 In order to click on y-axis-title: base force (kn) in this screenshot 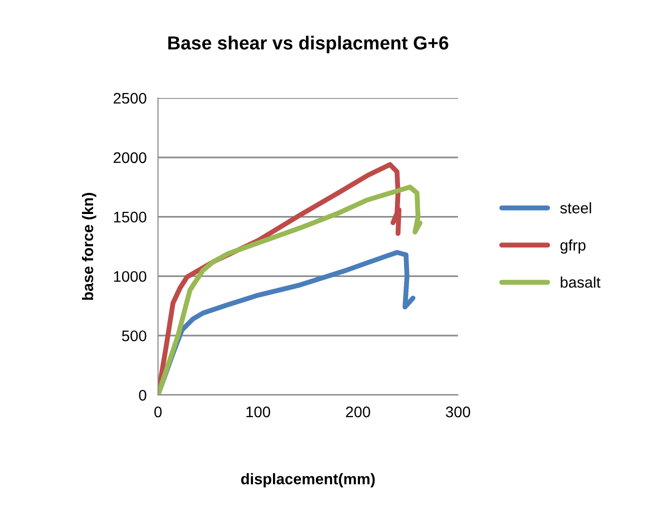, I will do `click(89, 246)`.